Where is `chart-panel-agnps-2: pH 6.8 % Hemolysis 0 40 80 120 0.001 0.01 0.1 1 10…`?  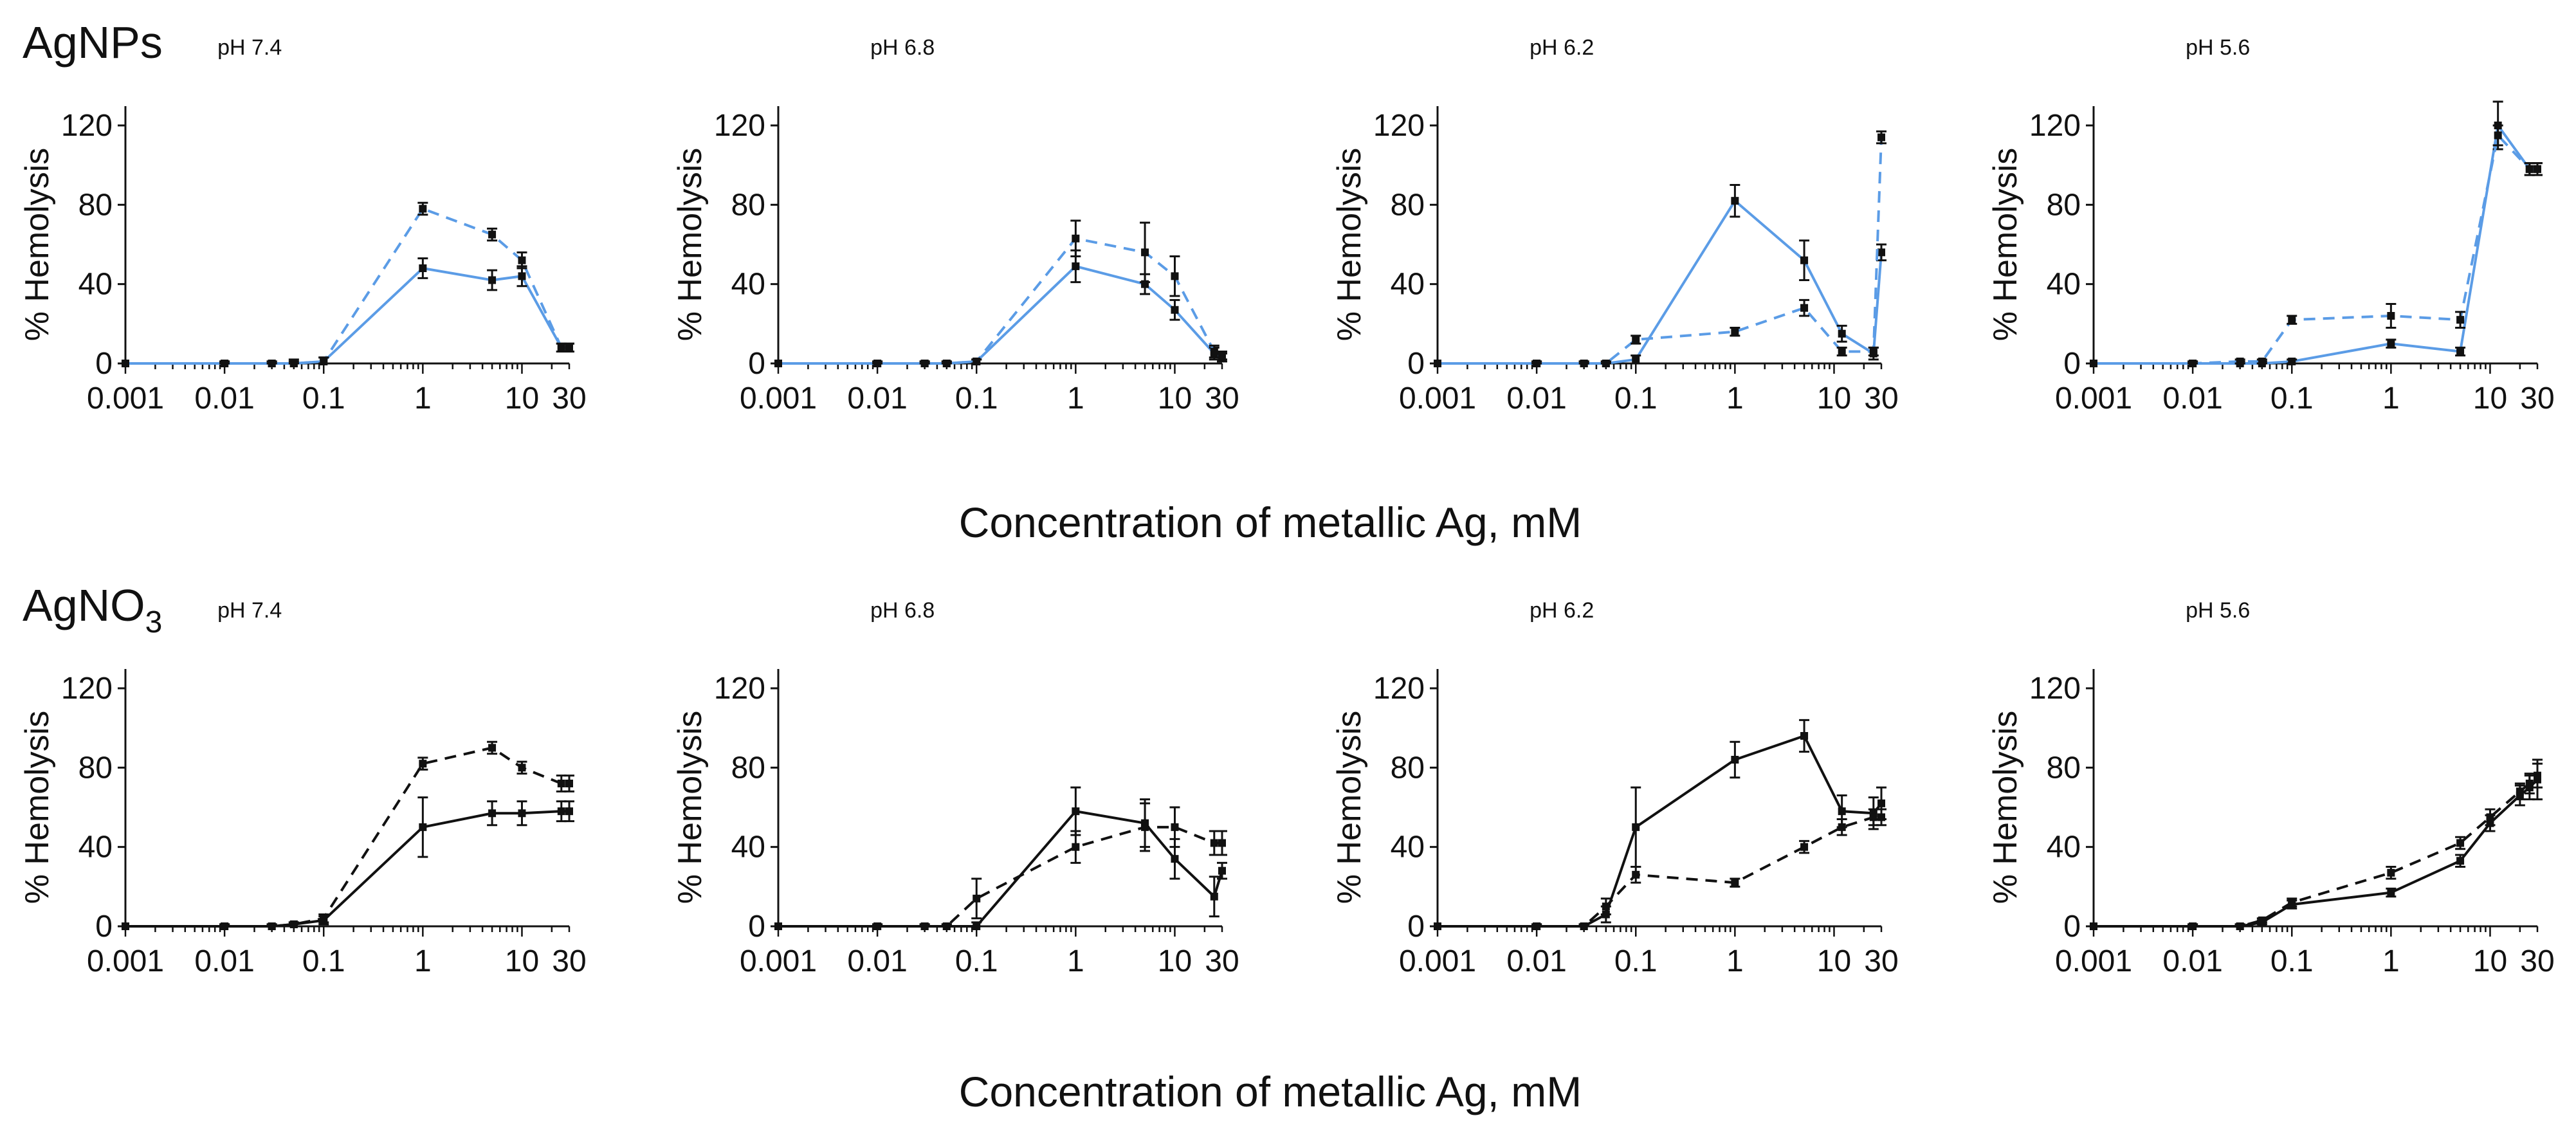 chart-panel-agnps-2: pH 6.8 % Hemolysis 0 40 80 120 0.001 0.01 0.1 1 10… is located at coordinates (955, 225).